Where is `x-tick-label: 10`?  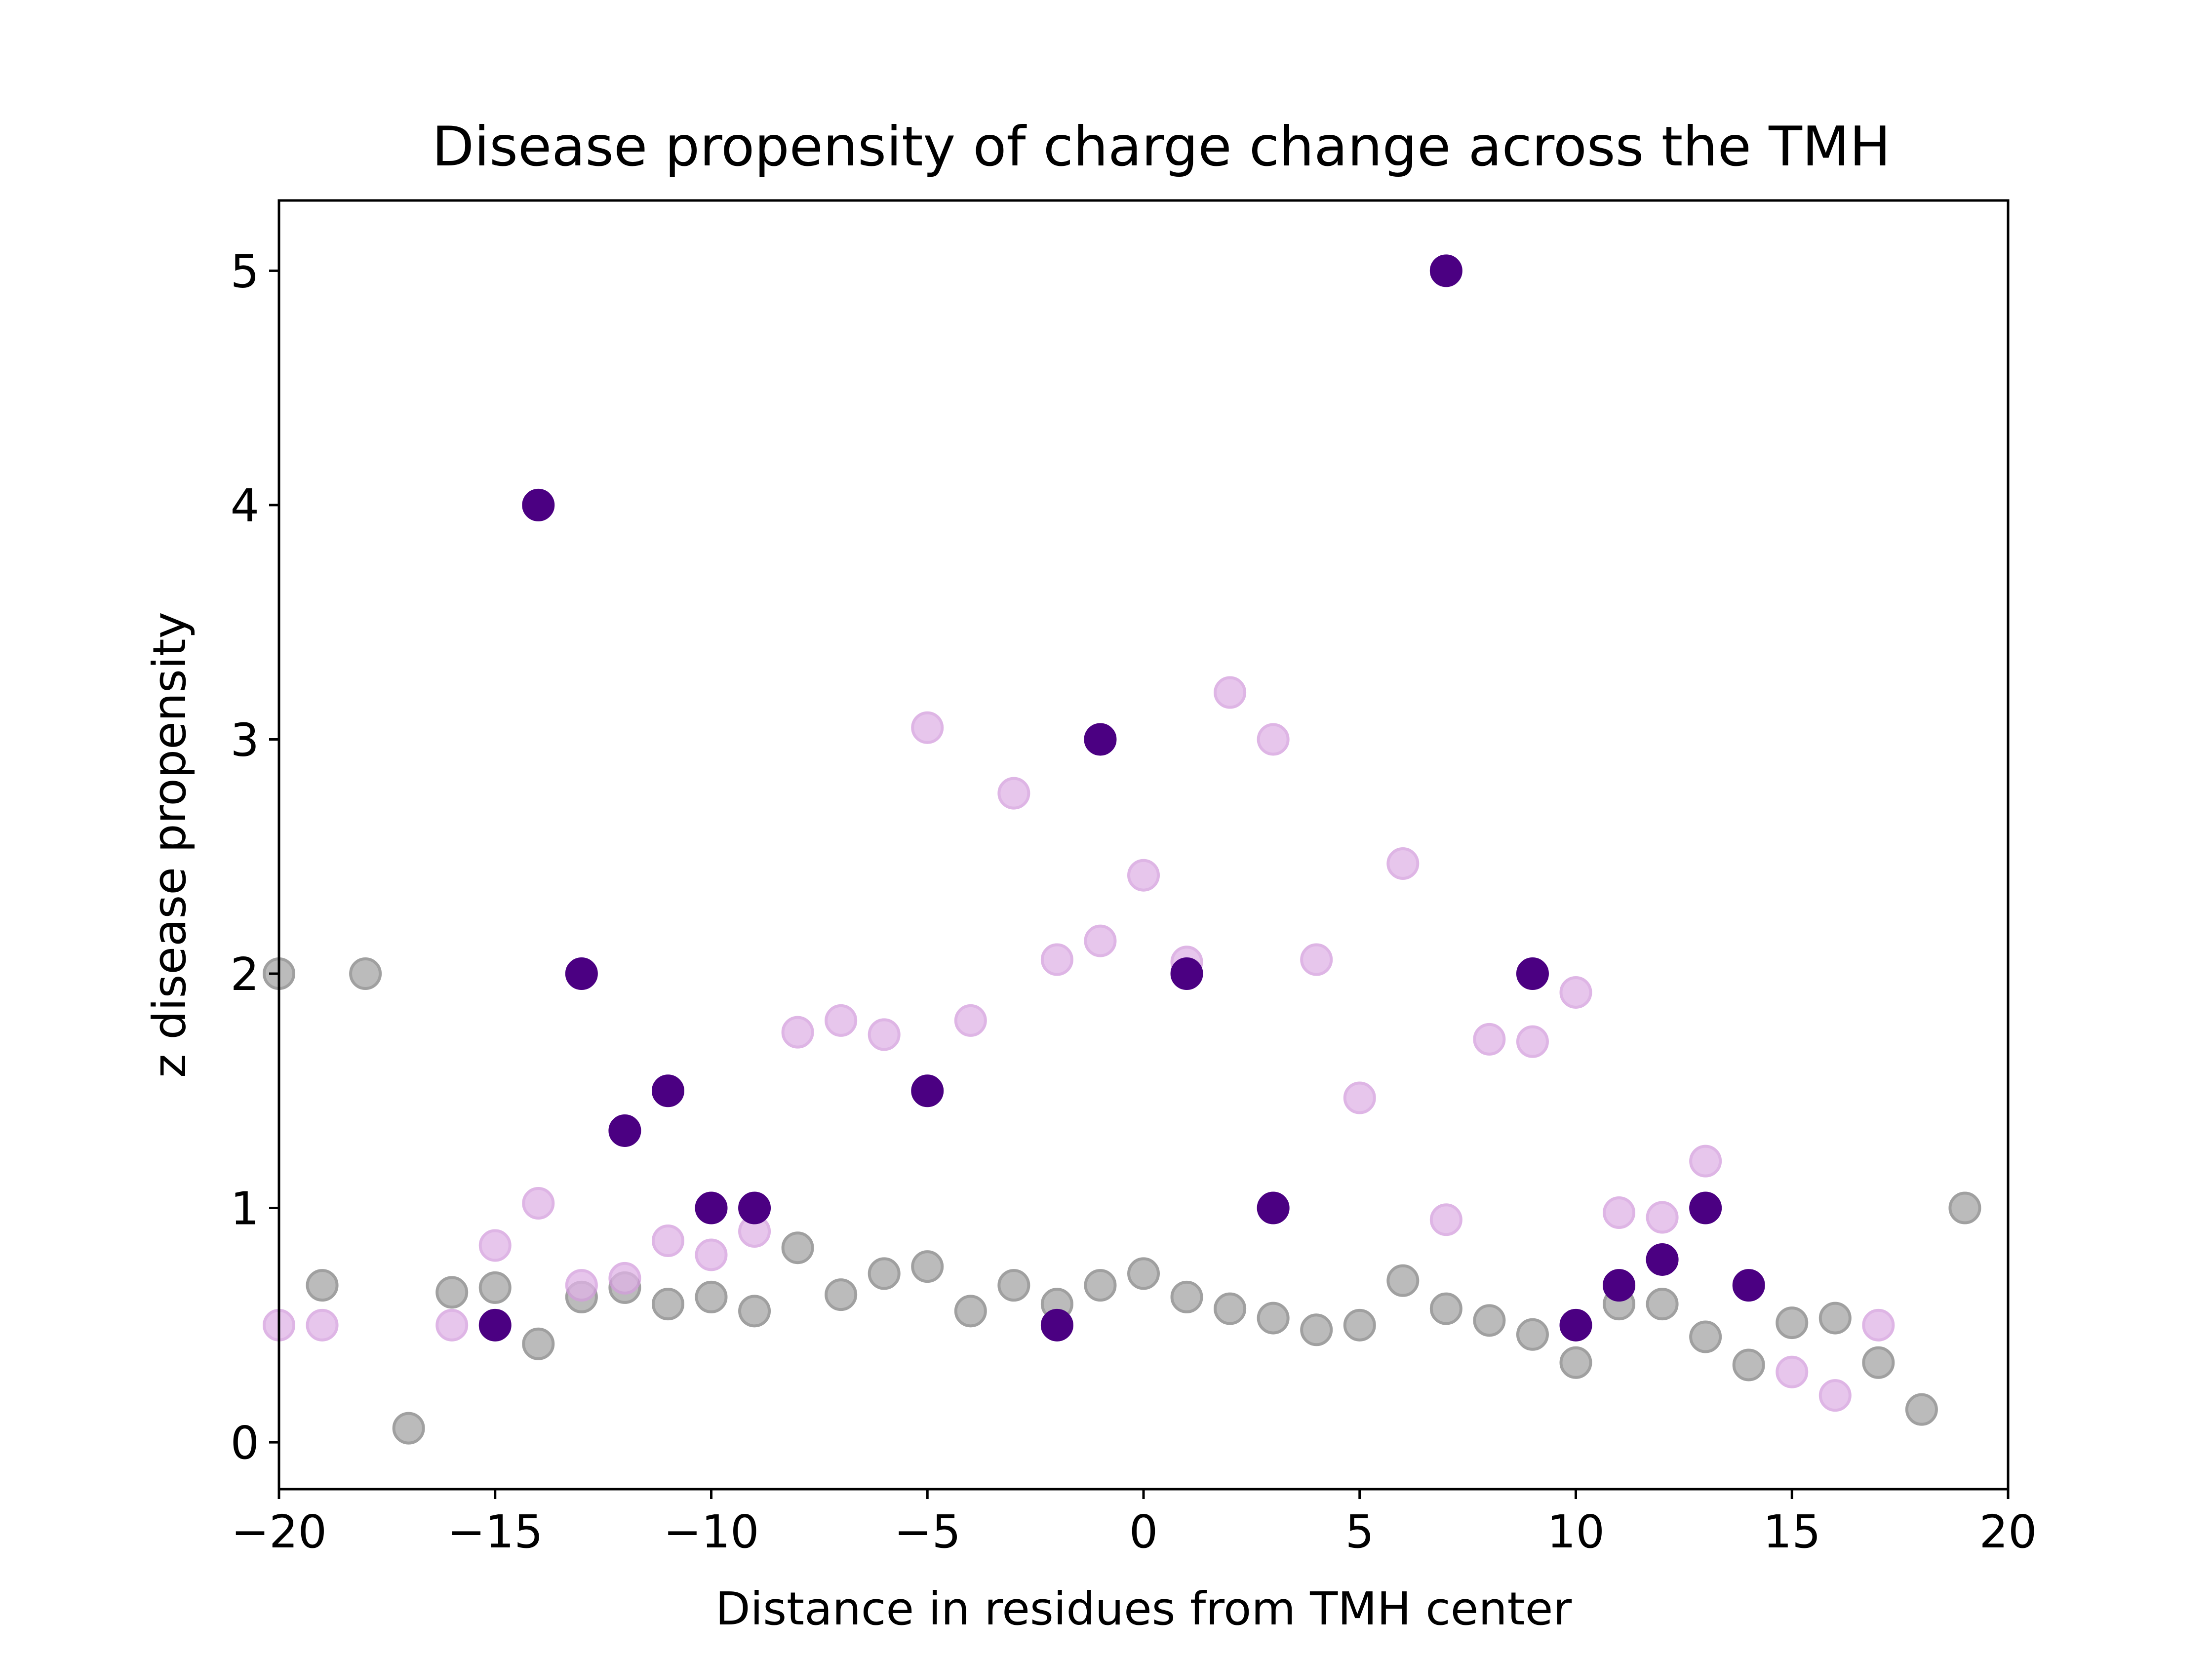 x-tick-label: 10 is located at coordinates (1576, 1532).